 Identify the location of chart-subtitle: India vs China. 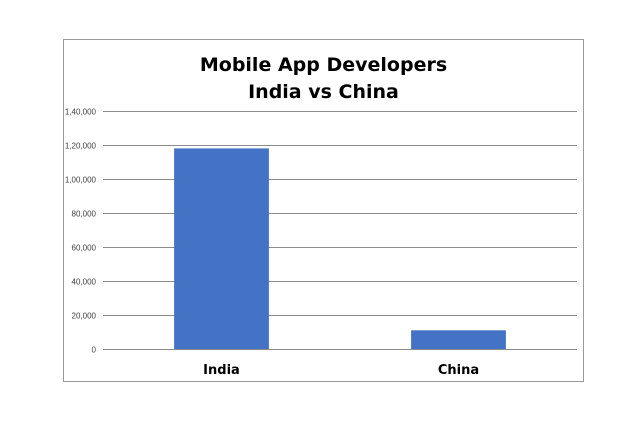
(323, 92).